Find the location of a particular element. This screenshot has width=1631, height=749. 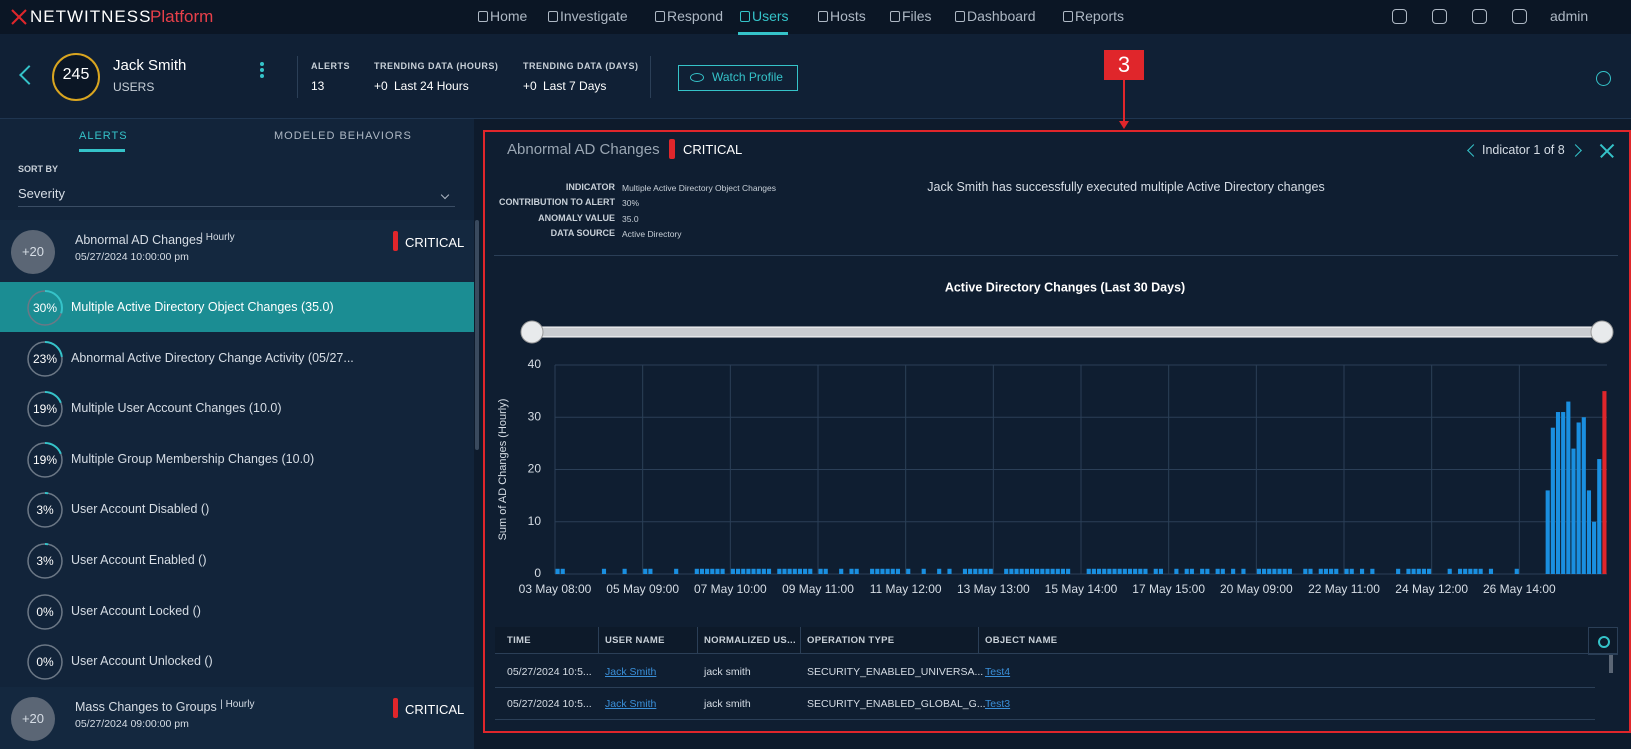

alert-date: 05/27/2024 09:00:00 pm is located at coordinates (132, 723).